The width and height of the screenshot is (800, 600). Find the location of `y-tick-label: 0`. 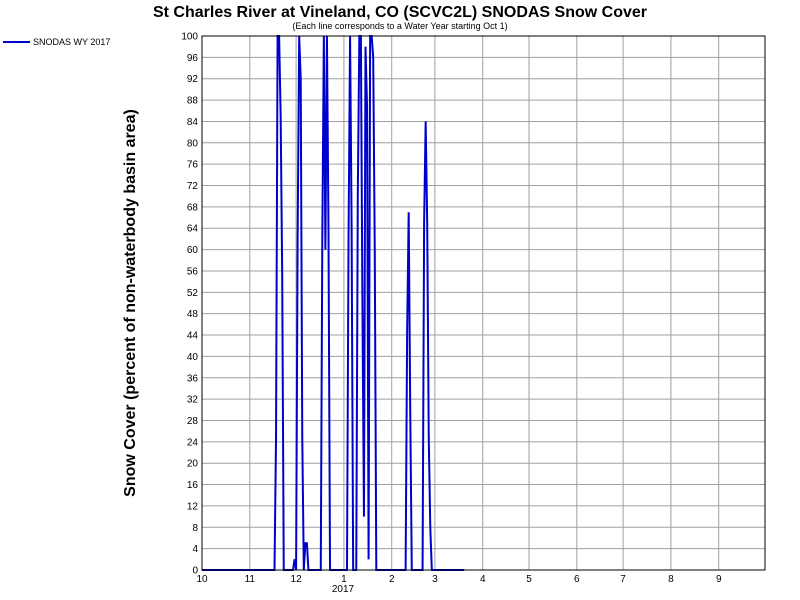

y-tick-label: 0 is located at coordinates (195, 571).